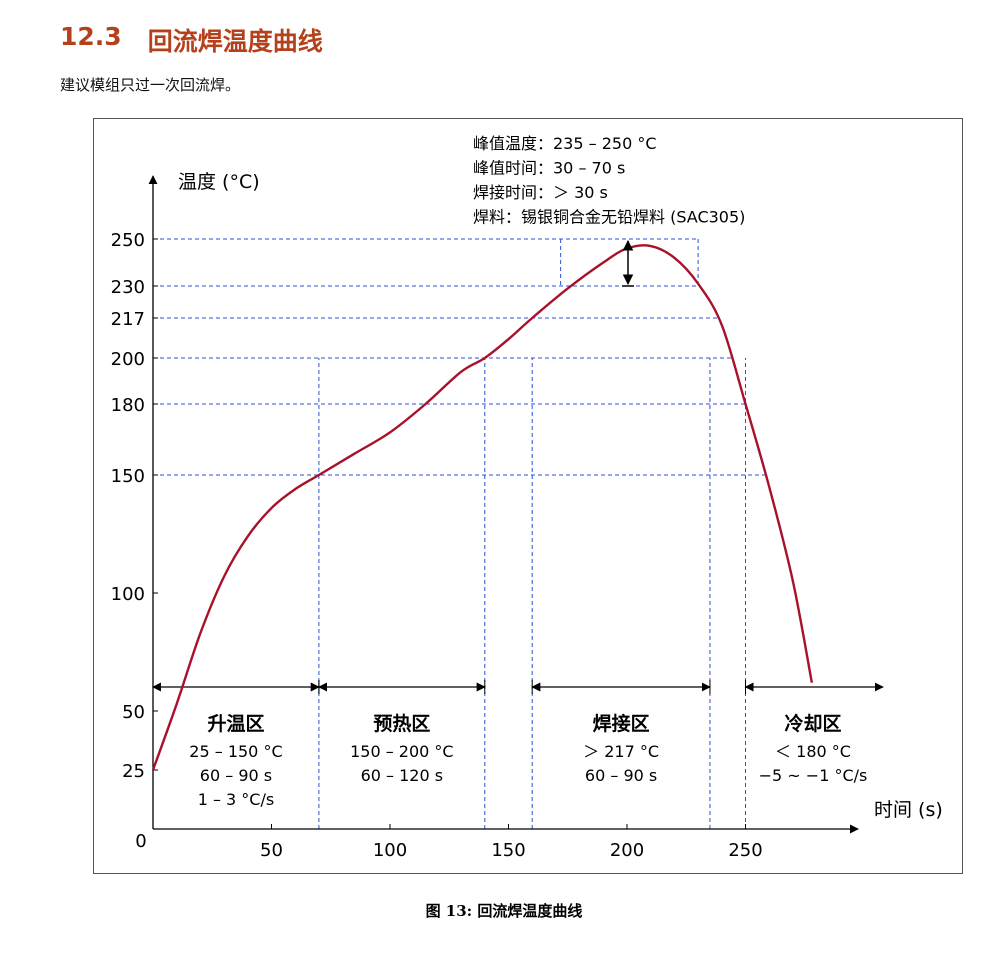 The image size is (1008, 959). Describe the element at coordinates (128, 359) in the screenshot. I see `y-tick-label: 200` at that location.